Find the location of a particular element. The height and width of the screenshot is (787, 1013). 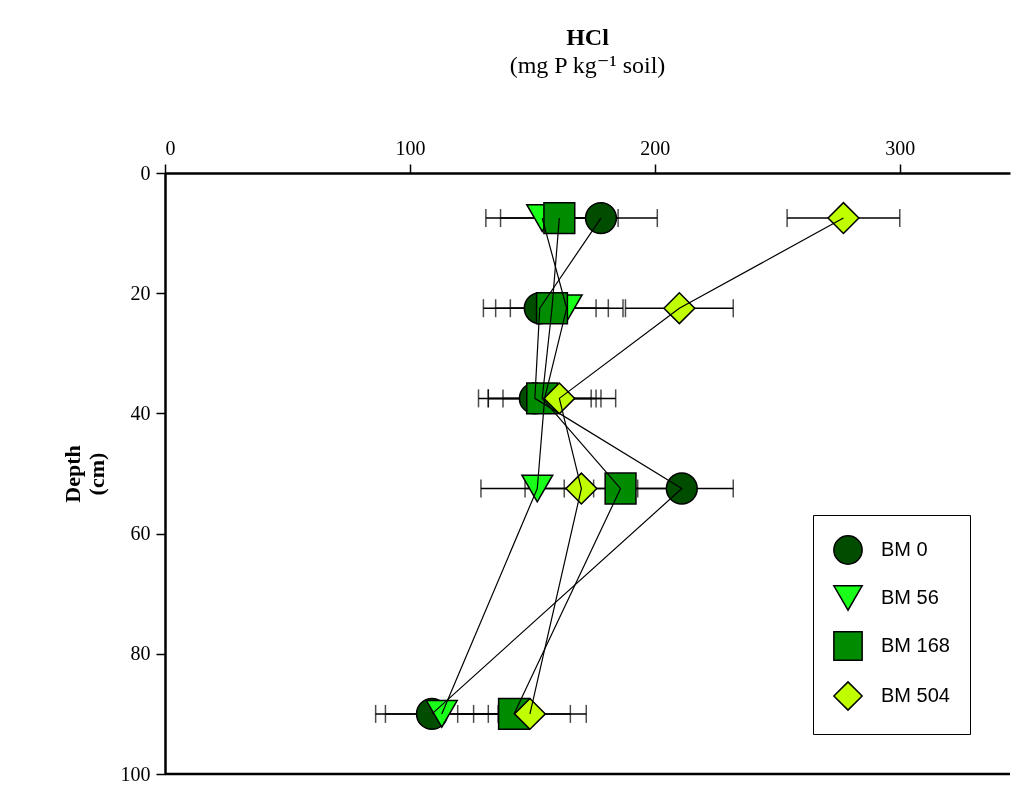

legend-label: BM 0 is located at coordinates (904, 549).